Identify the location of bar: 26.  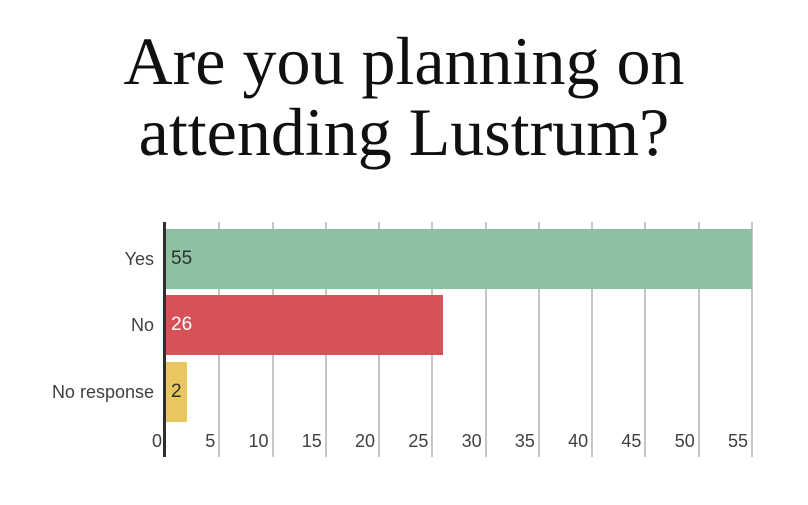
(305, 325).